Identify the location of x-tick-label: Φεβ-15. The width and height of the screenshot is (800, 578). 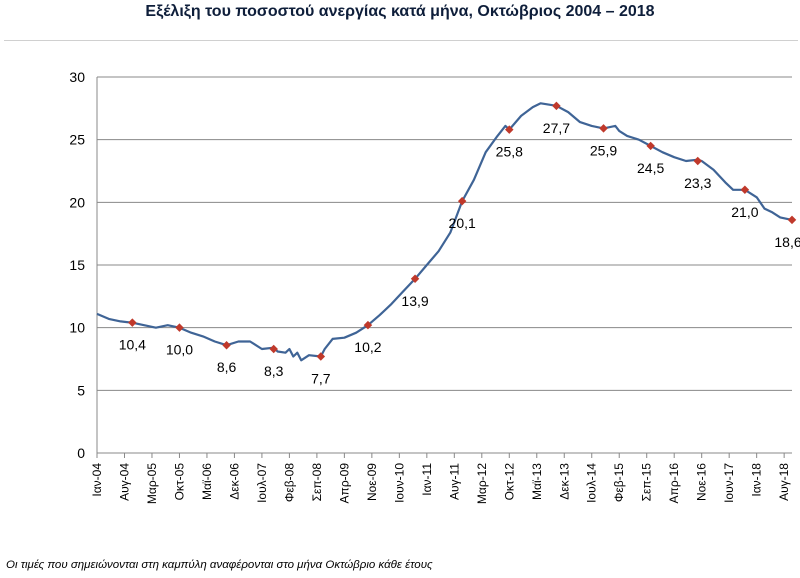
(619, 482).